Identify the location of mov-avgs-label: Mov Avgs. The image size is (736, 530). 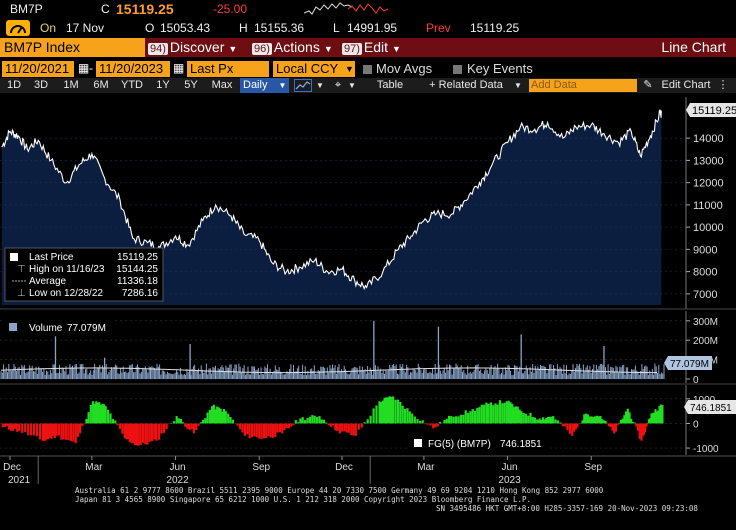
(404, 68).